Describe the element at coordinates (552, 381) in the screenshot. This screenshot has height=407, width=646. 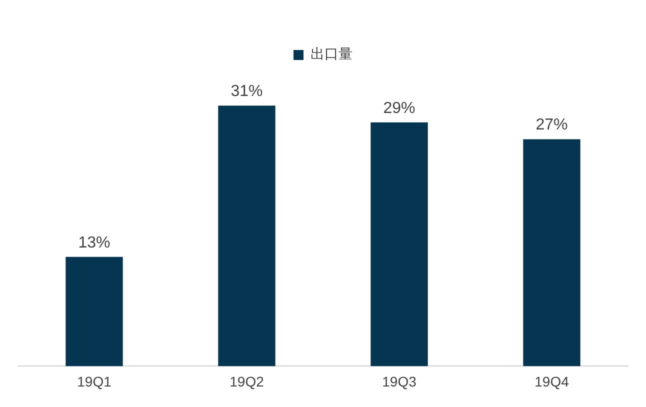
I see `x-tick-label: 19Q4` at that location.